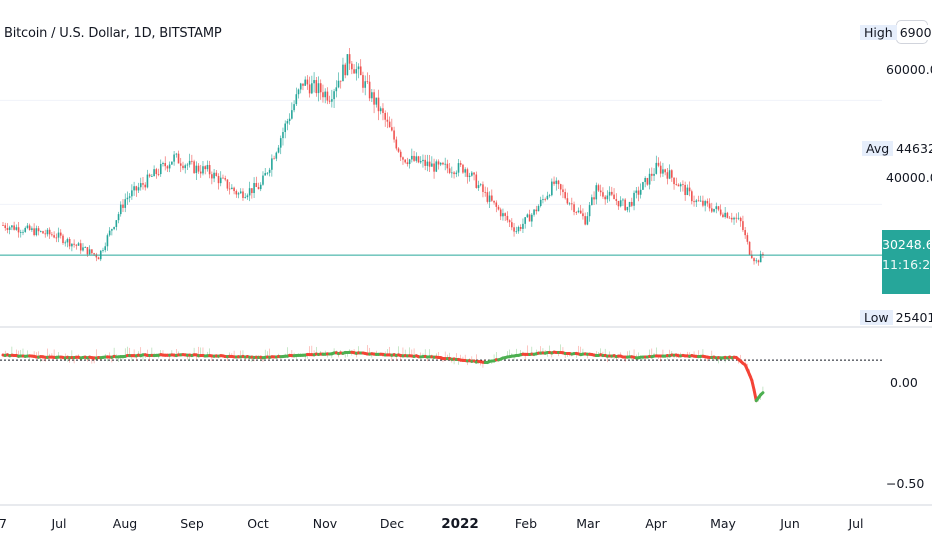 This screenshot has height=555, width=932. What do you see at coordinates (125, 523) in the screenshot?
I see `time-axis-label: Aug` at bounding box center [125, 523].